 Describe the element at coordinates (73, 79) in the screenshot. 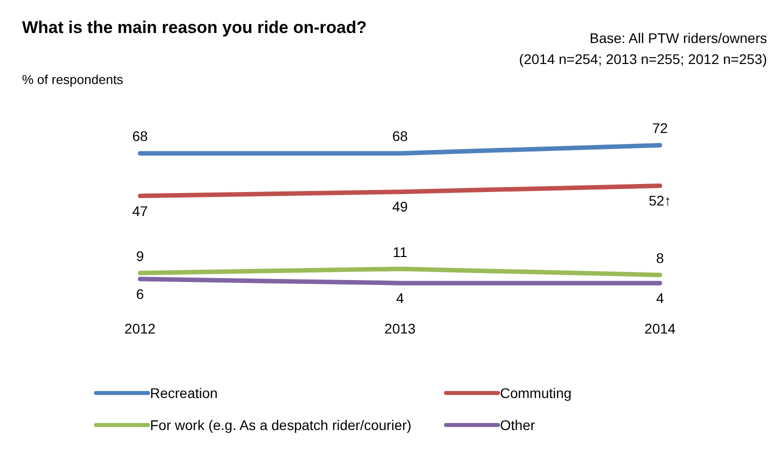

I see `y-axis-title: % of respondents` at that location.